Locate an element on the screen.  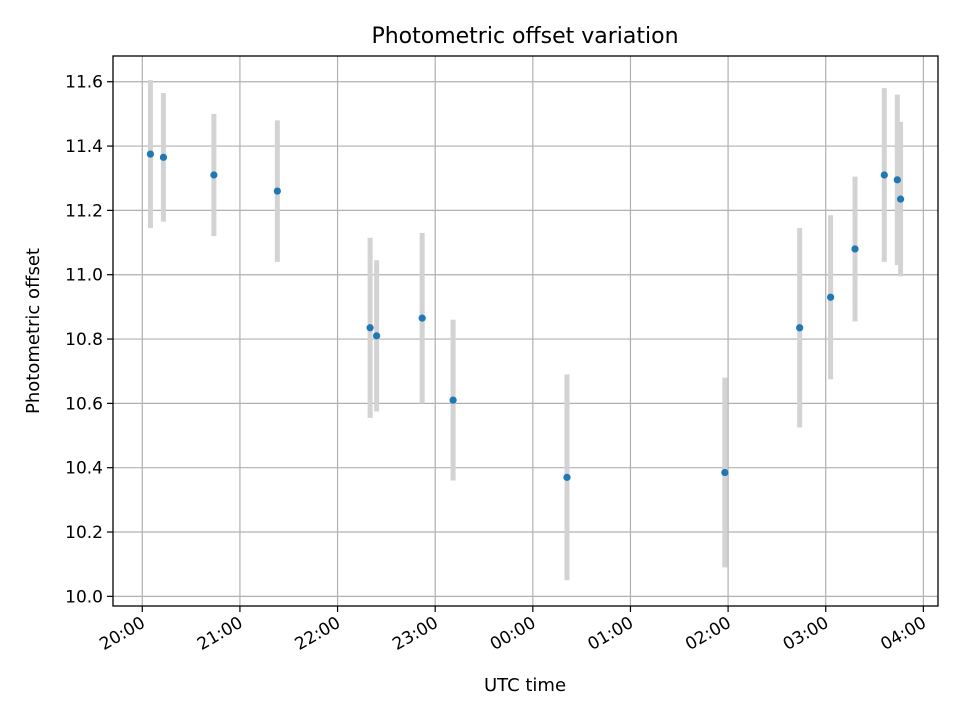
x-tick-label: 01:00 is located at coordinates (611, 634).